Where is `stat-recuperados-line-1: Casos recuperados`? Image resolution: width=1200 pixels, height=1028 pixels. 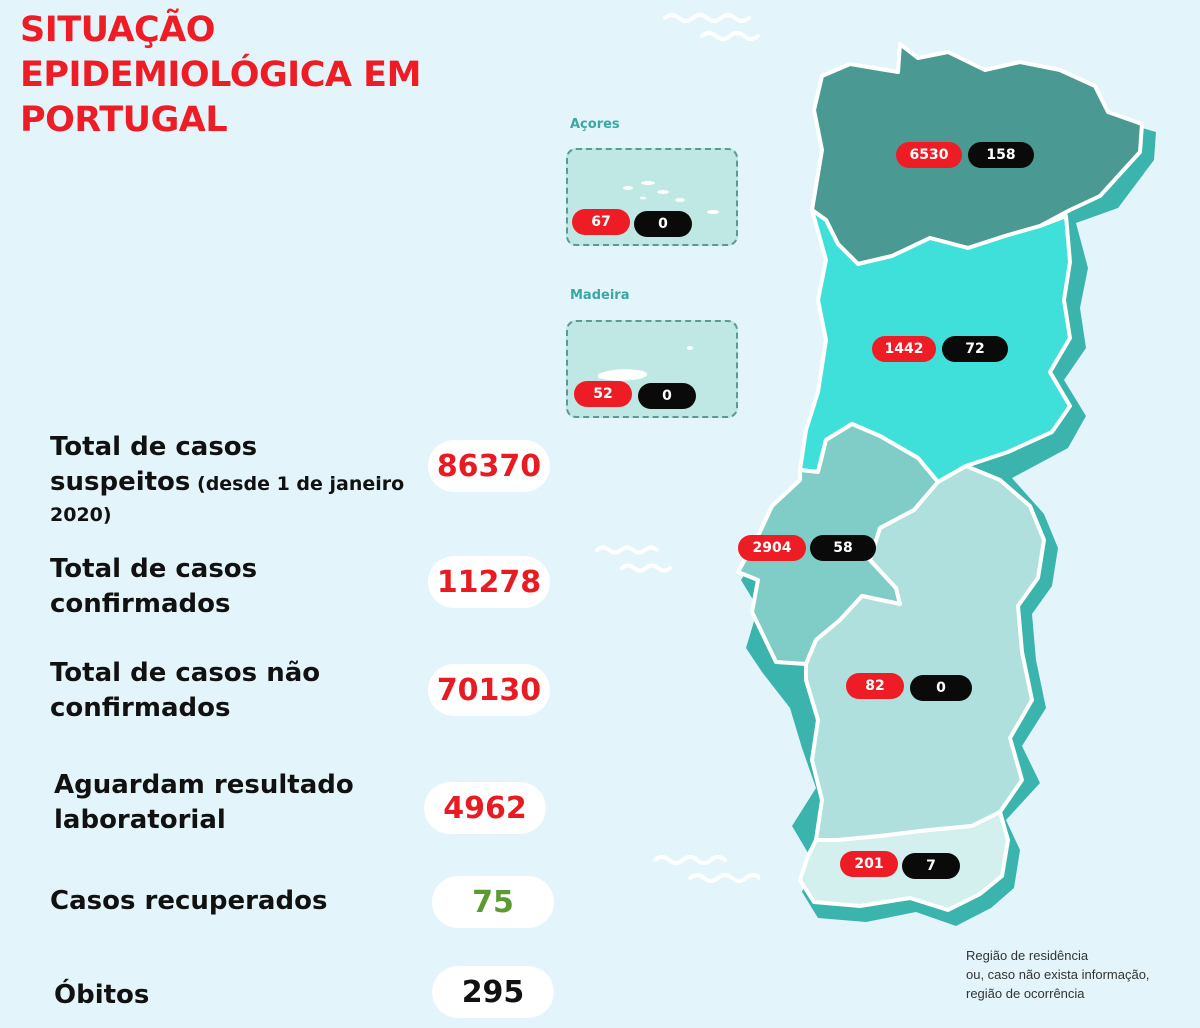 stat-recuperados-line-1: Casos recuperados is located at coordinates (189, 901).